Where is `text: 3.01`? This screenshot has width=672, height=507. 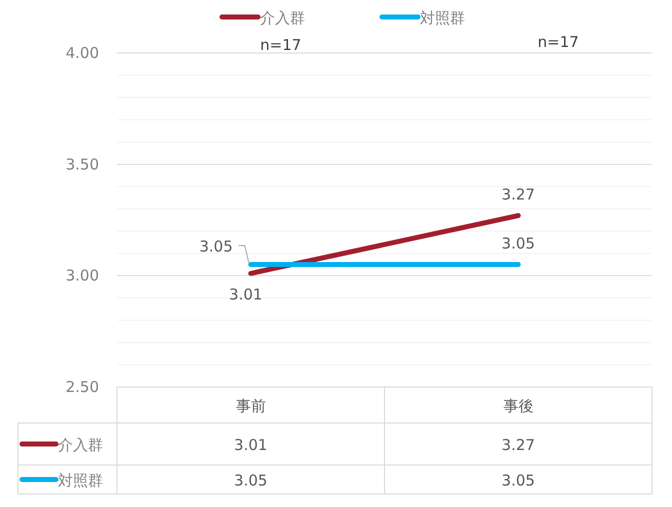 text: 3.01 is located at coordinates (245, 294).